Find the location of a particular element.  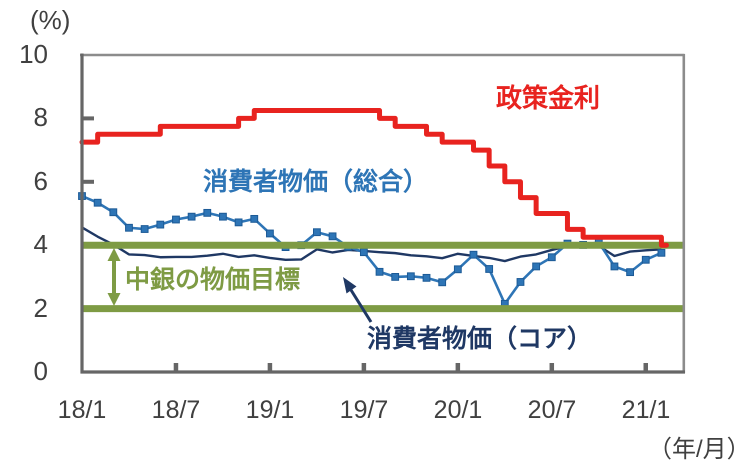

target-band-label: 中銀の物価目標 is located at coordinates (213, 280).